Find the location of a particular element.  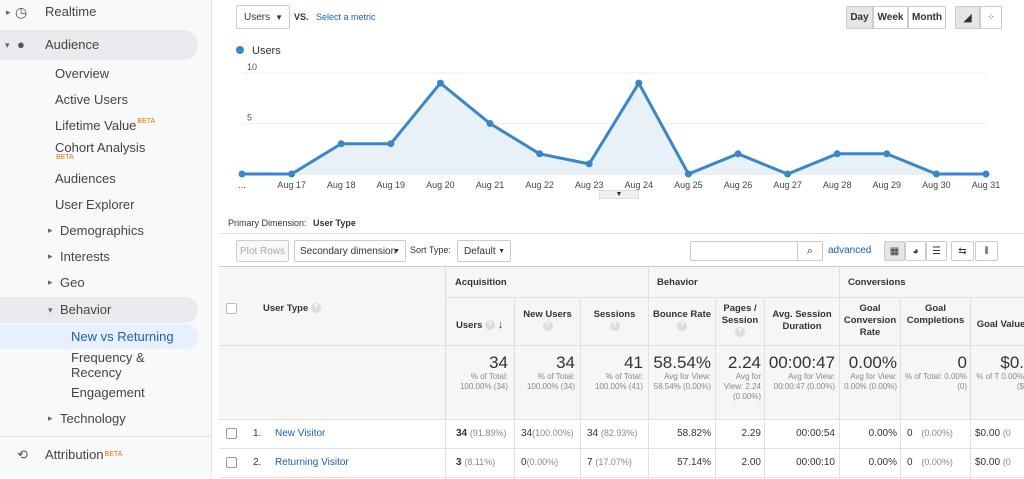

chart-collapse-handle: ▼ is located at coordinates (619, 194).